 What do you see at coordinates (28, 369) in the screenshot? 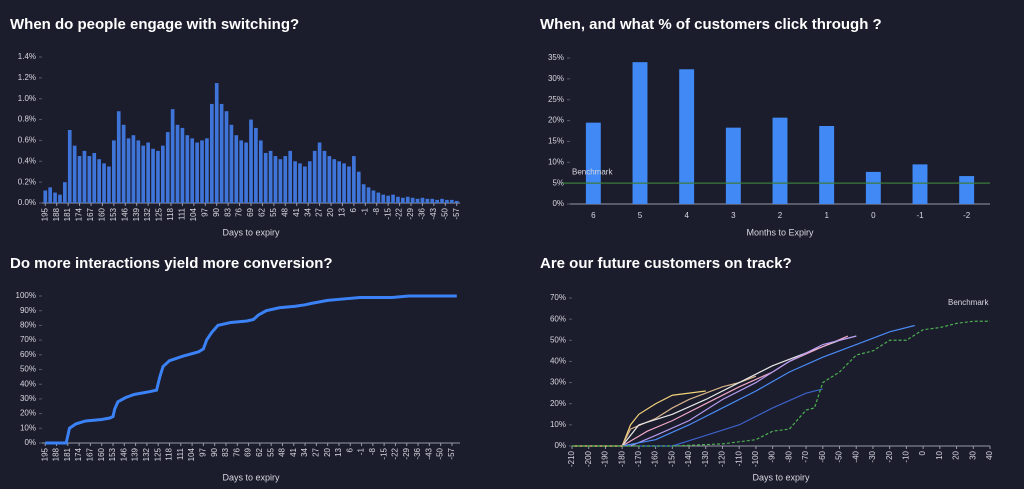
I see `y-tick-label: 50%` at bounding box center [28, 369].